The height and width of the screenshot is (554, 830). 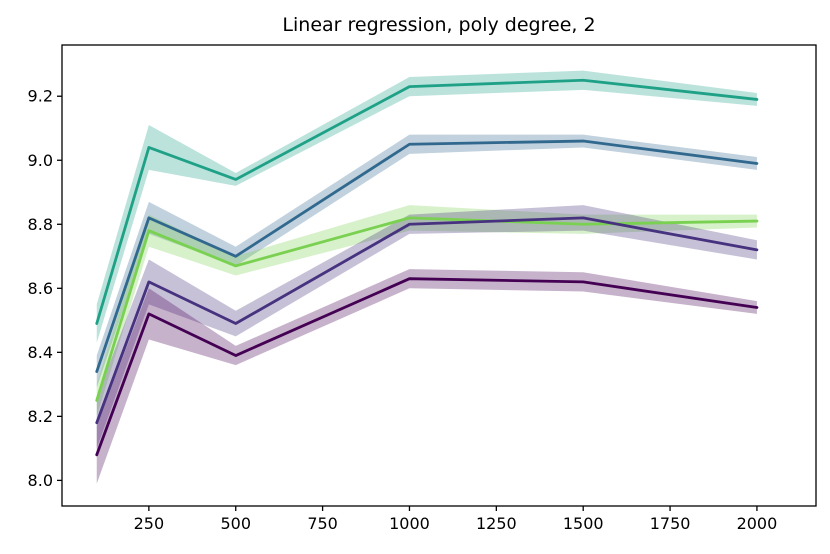 I want to click on y-tick-label: 8.8, so click(x=40, y=224).